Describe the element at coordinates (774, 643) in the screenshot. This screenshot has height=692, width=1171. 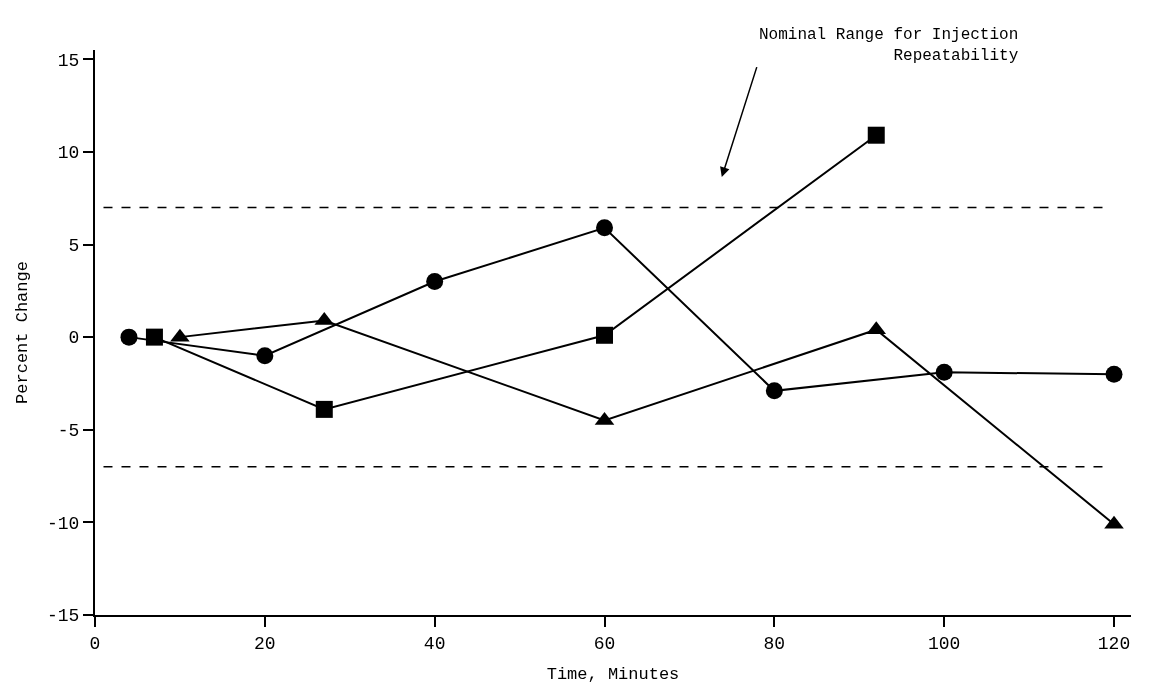
I see `x-tick-label: 80` at that location.